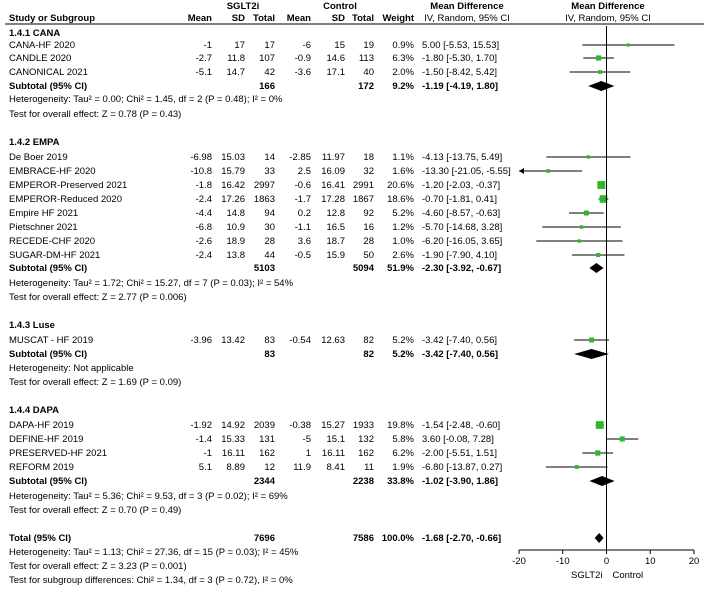  I want to click on study-weight: 1.0%, so click(403, 241).